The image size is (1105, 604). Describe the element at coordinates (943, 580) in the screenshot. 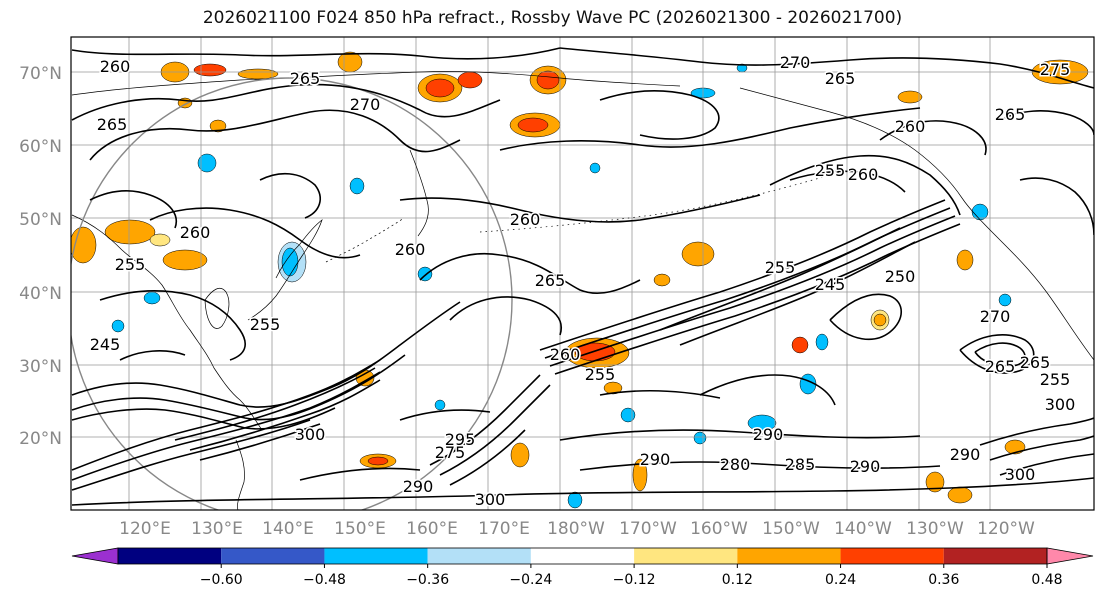

I see `colorbar-tick-label: 0.36` at that location.